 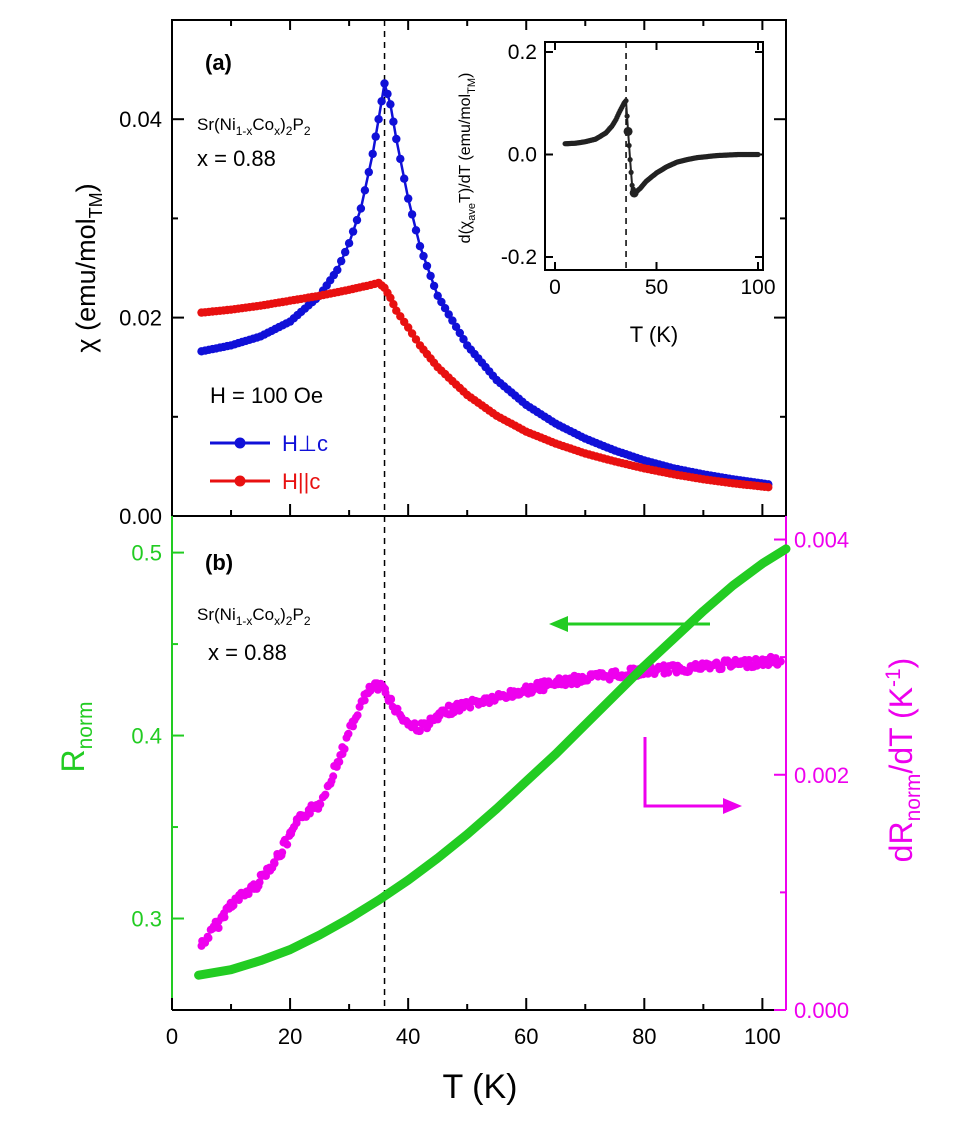 What do you see at coordinates (140, 119) in the screenshot?
I see `panel-a-ytick-label: 0.04` at bounding box center [140, 119].